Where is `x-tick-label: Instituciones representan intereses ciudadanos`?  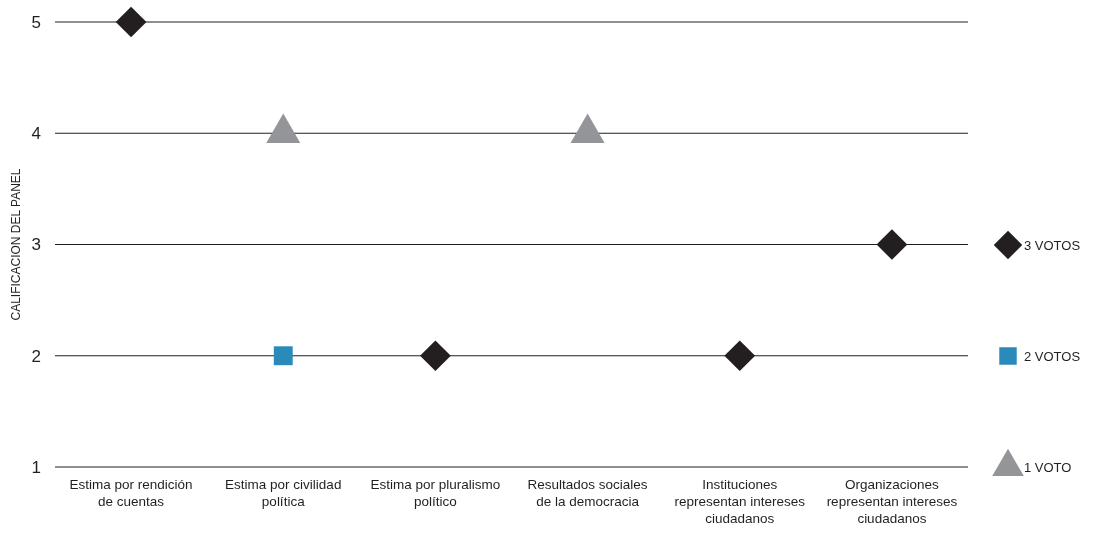
x-tick-label: Instituciones representan intereses ciudadanos is located at coordinates (740, 501).